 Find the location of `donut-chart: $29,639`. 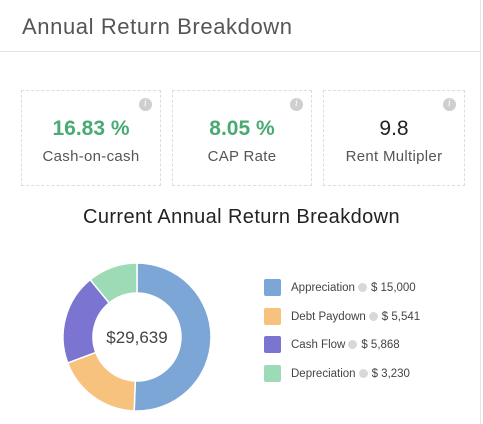

donut-chart: $29,639 is located at coordinates (137, 337).